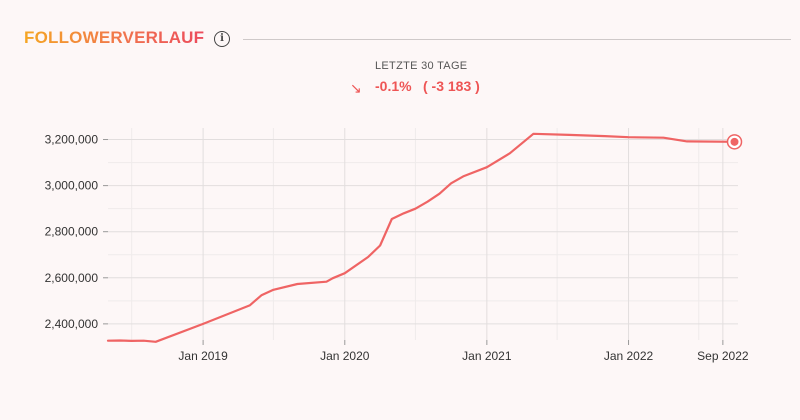 Image resolution: width=800 pixels, height=420 pixels. I want to click on y-tick-label: 2,600,000, so click(72, 278).